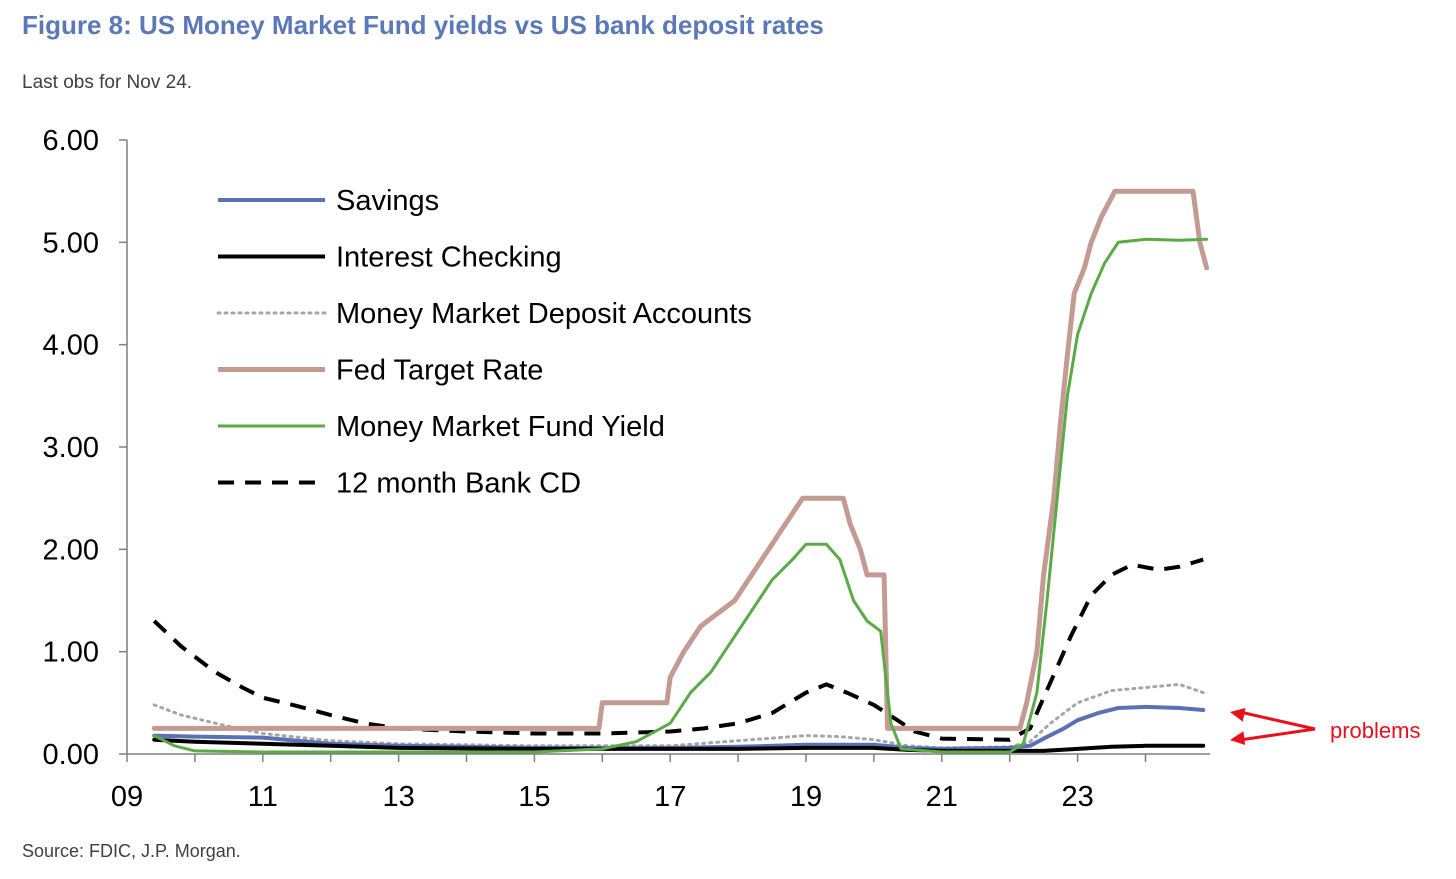  I want to click on legend-label: Fed Target Rate, so click(439, 371).